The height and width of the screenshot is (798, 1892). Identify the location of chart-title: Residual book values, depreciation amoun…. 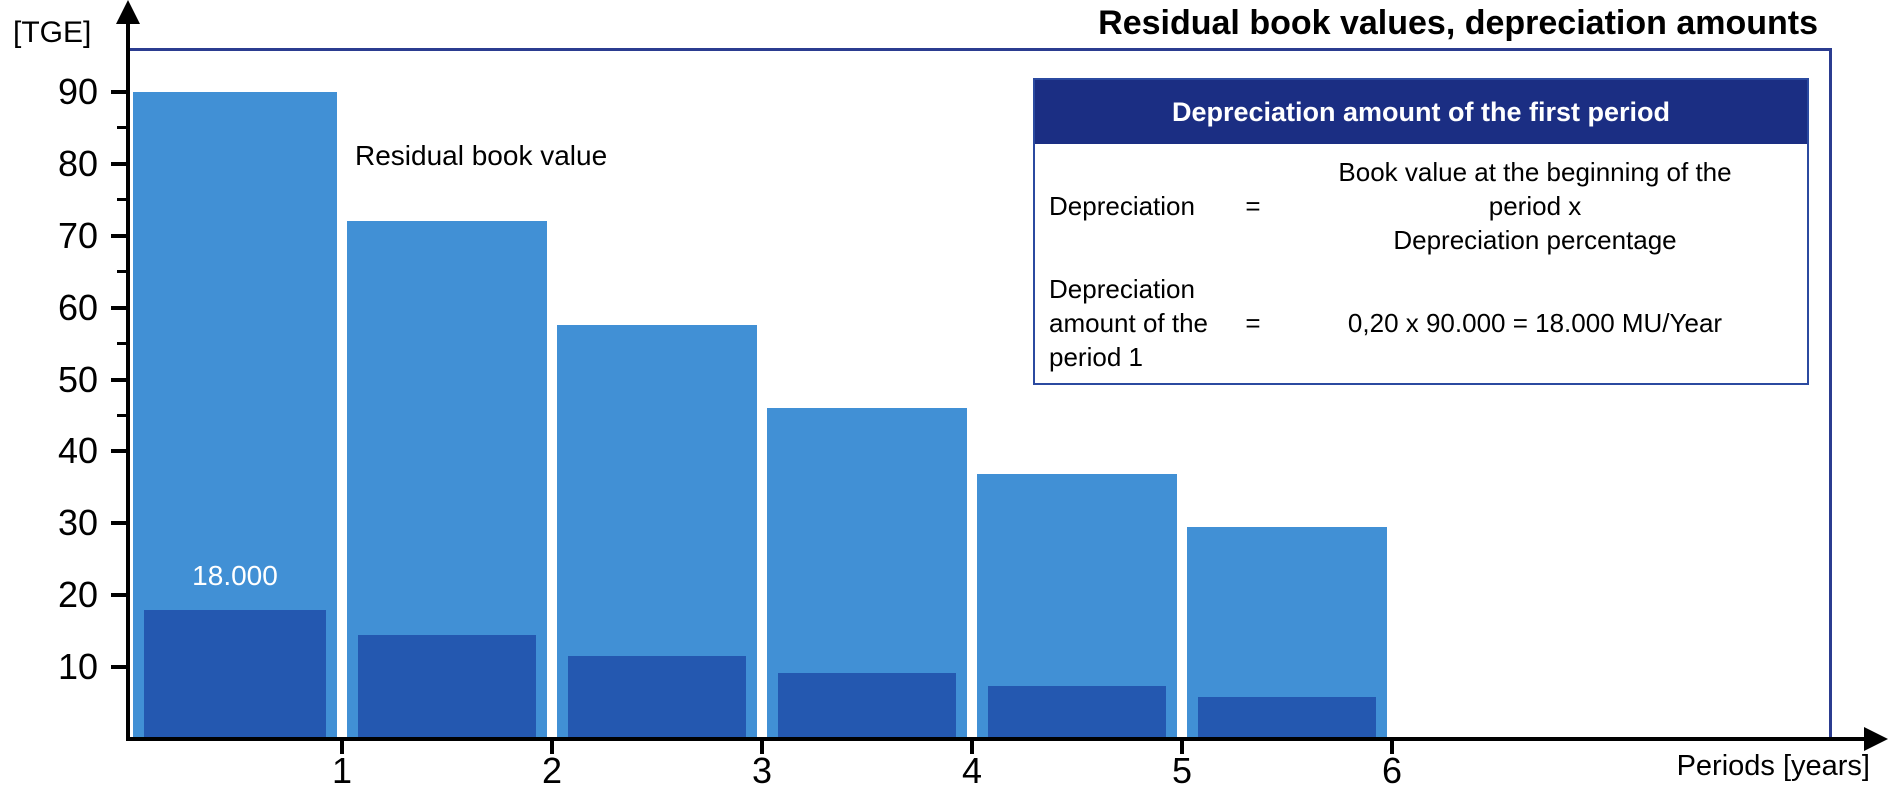
(1458, 23).